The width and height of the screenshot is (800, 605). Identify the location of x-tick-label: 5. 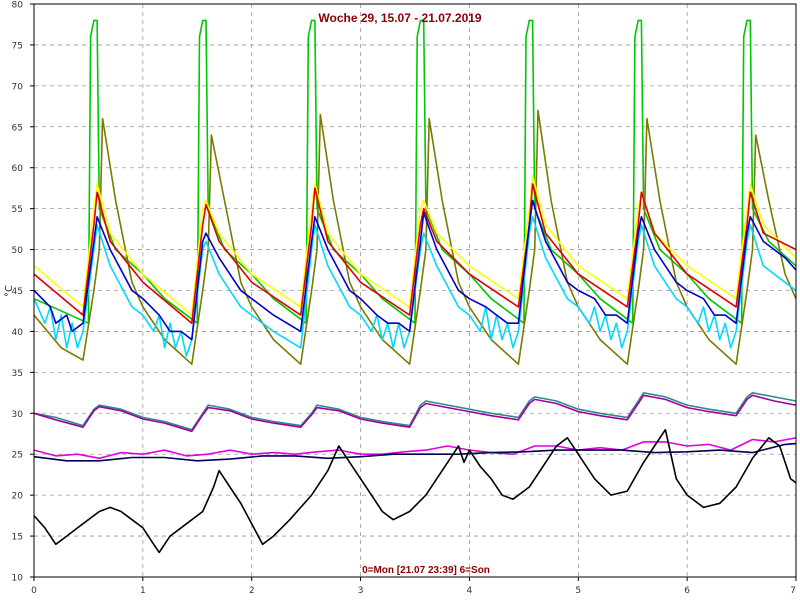
(578, 591).